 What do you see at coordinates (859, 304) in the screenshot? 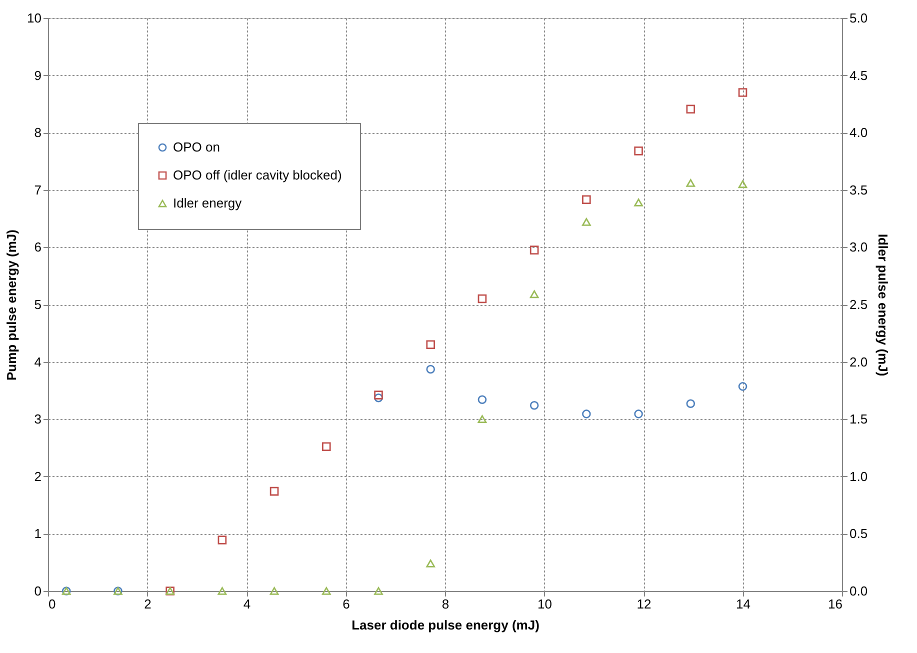
I see `y2-tick-label: 2.5` at bounding box center [859, 304].